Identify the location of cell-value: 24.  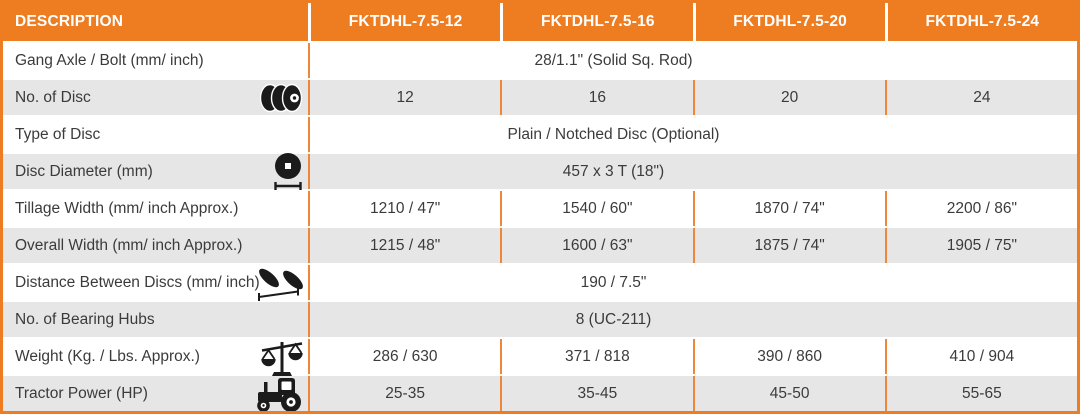
(980, 97).